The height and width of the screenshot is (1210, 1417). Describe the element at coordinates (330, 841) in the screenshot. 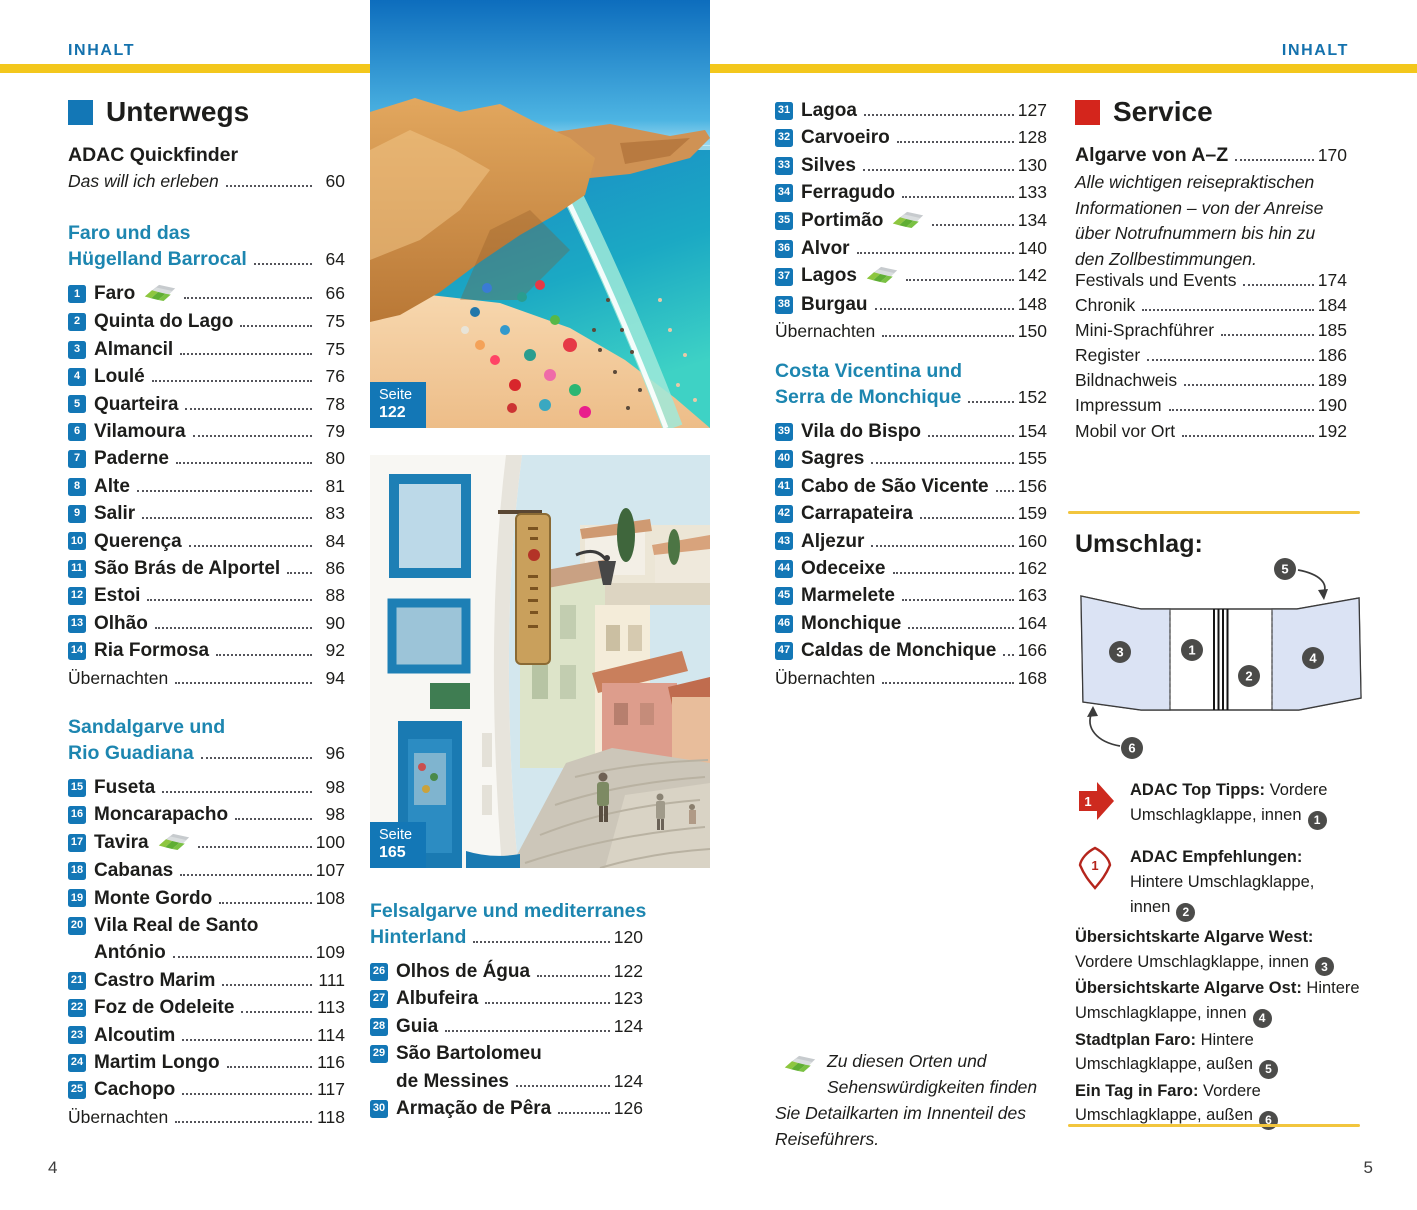

I see `entry-page: 100` at that location.